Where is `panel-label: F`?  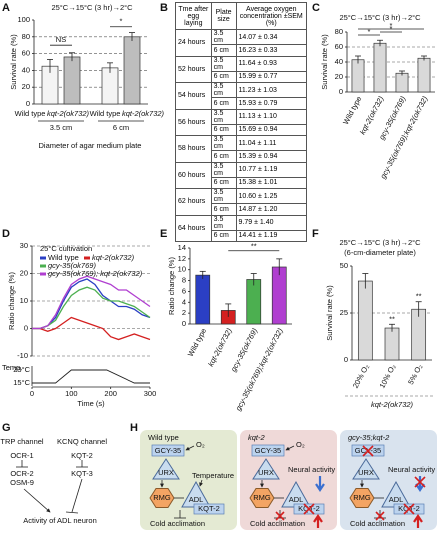
panel-label: F is located at coordinates (315, 234).